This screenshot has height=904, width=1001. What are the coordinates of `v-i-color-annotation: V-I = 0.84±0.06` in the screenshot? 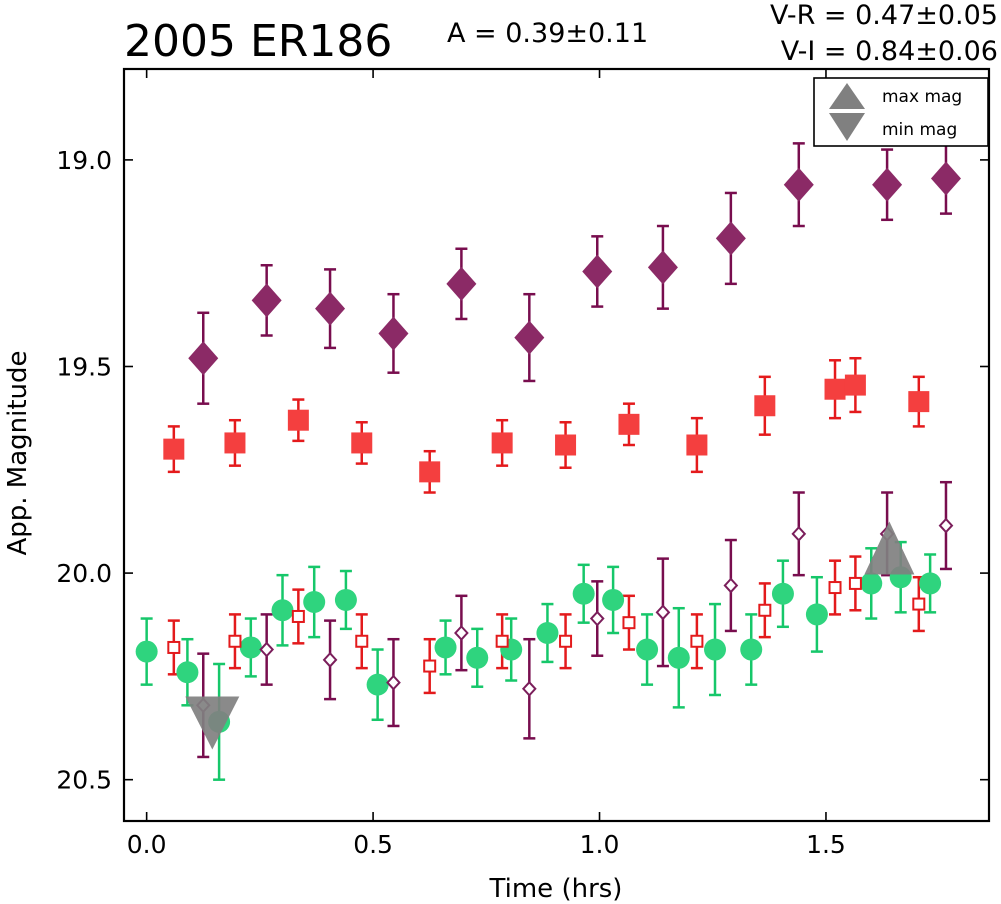 It's located at (889, 51).